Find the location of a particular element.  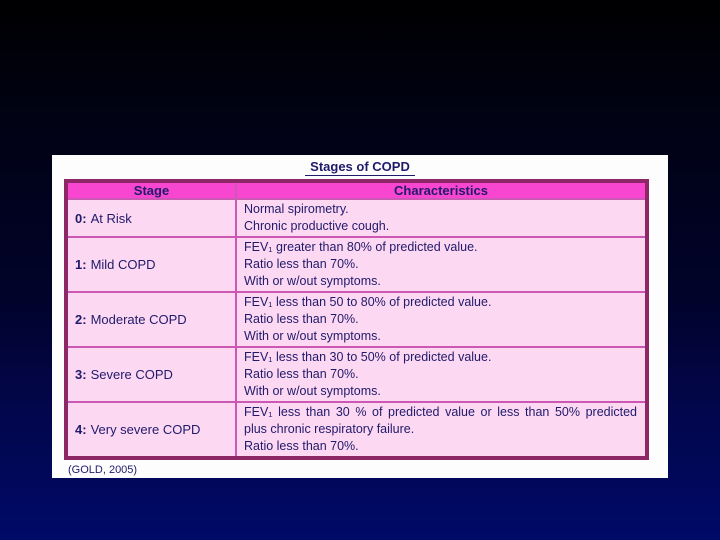

stage-number: 2: is located at coordinates (81, 319).